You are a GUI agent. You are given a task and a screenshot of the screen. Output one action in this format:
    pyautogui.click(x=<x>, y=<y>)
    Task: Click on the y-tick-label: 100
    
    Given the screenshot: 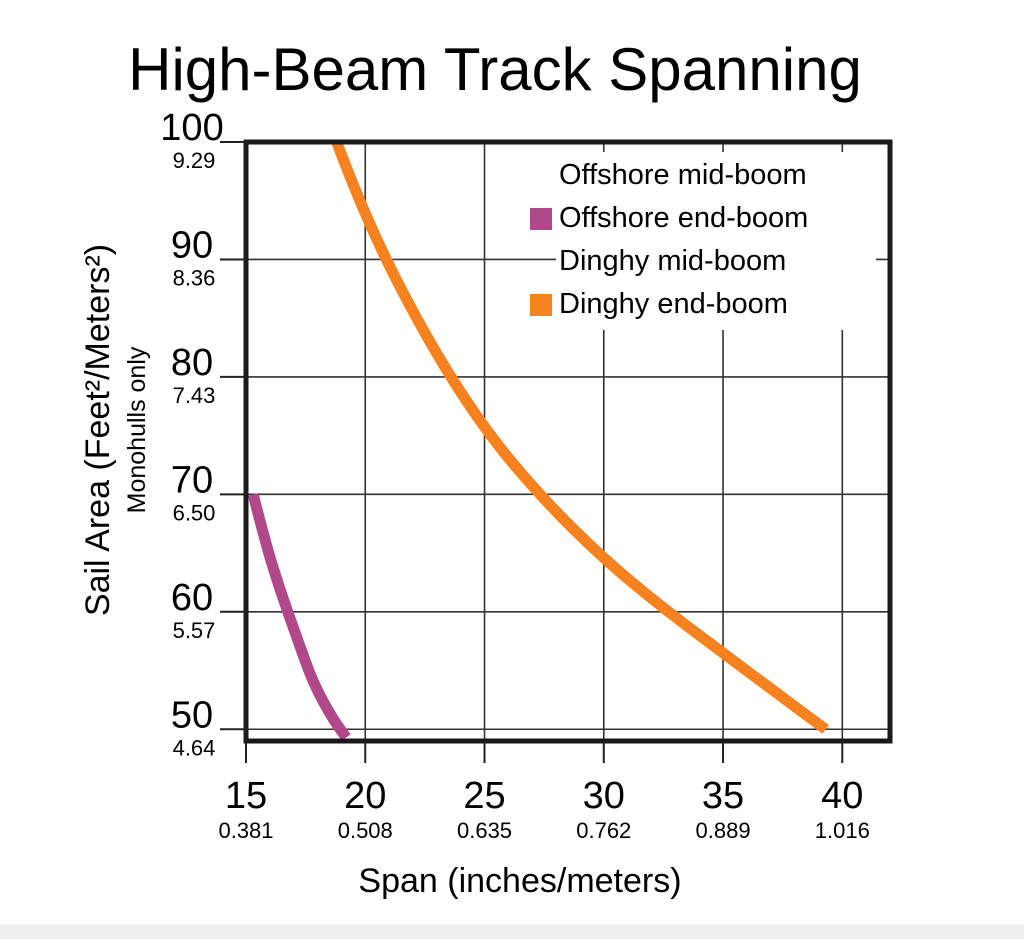 What is the action you would take?
    pyautogui.click(x=191, y=128)
    